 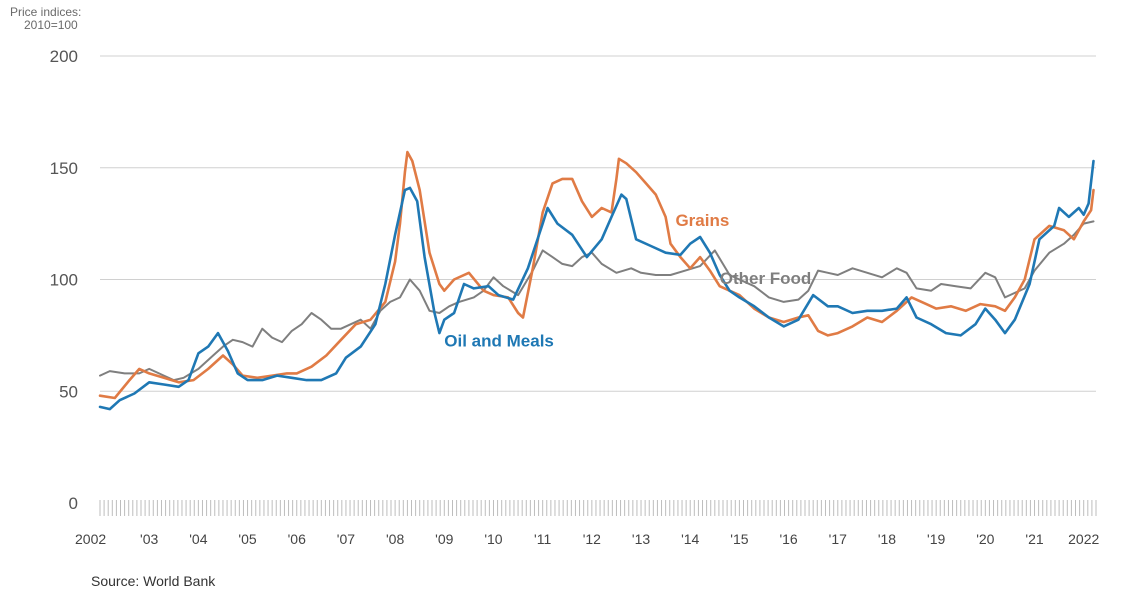 I want to click on y-tick-label: 150, so click(x=64, y=168).